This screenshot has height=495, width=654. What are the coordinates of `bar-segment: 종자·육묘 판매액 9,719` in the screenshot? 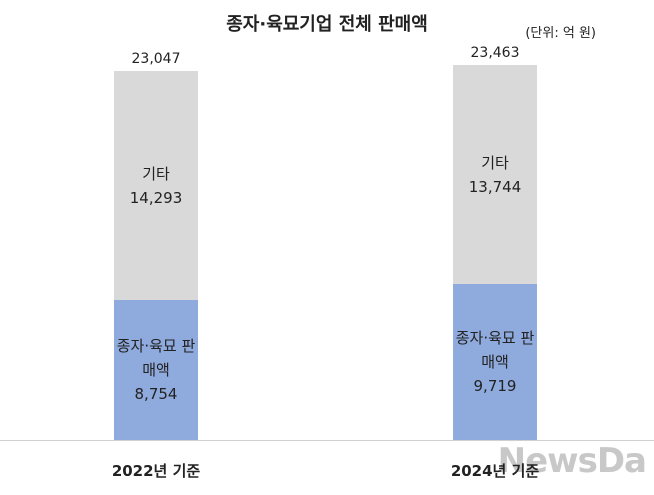 It's located at (495, 362).